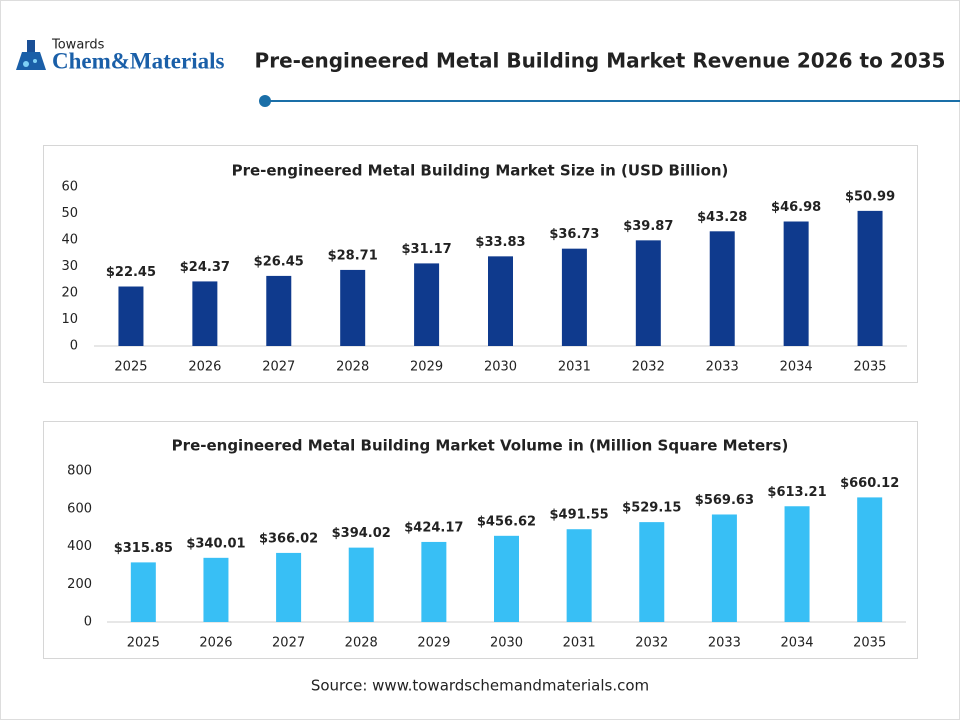 Image resolution: width=960 pixels, height=724 pixels. What do you see at coordinates (796, 492) in the screenshot?
I see `value-label: $613.21` at bounding box center [796, 492].